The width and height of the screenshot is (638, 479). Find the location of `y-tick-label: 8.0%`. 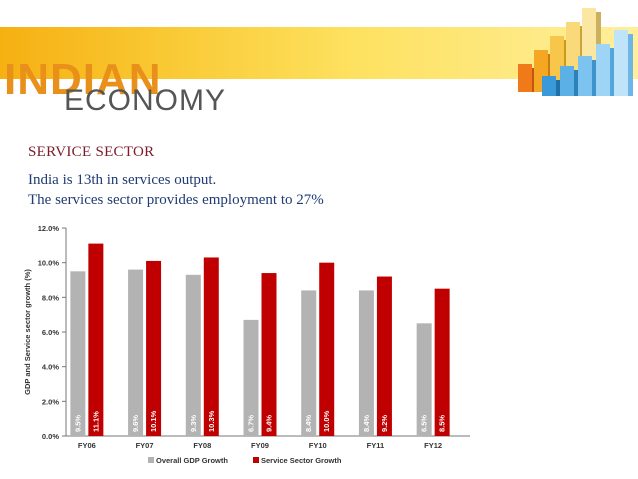

y-tick-label: 8.0% is located at coordinates (50, 297).